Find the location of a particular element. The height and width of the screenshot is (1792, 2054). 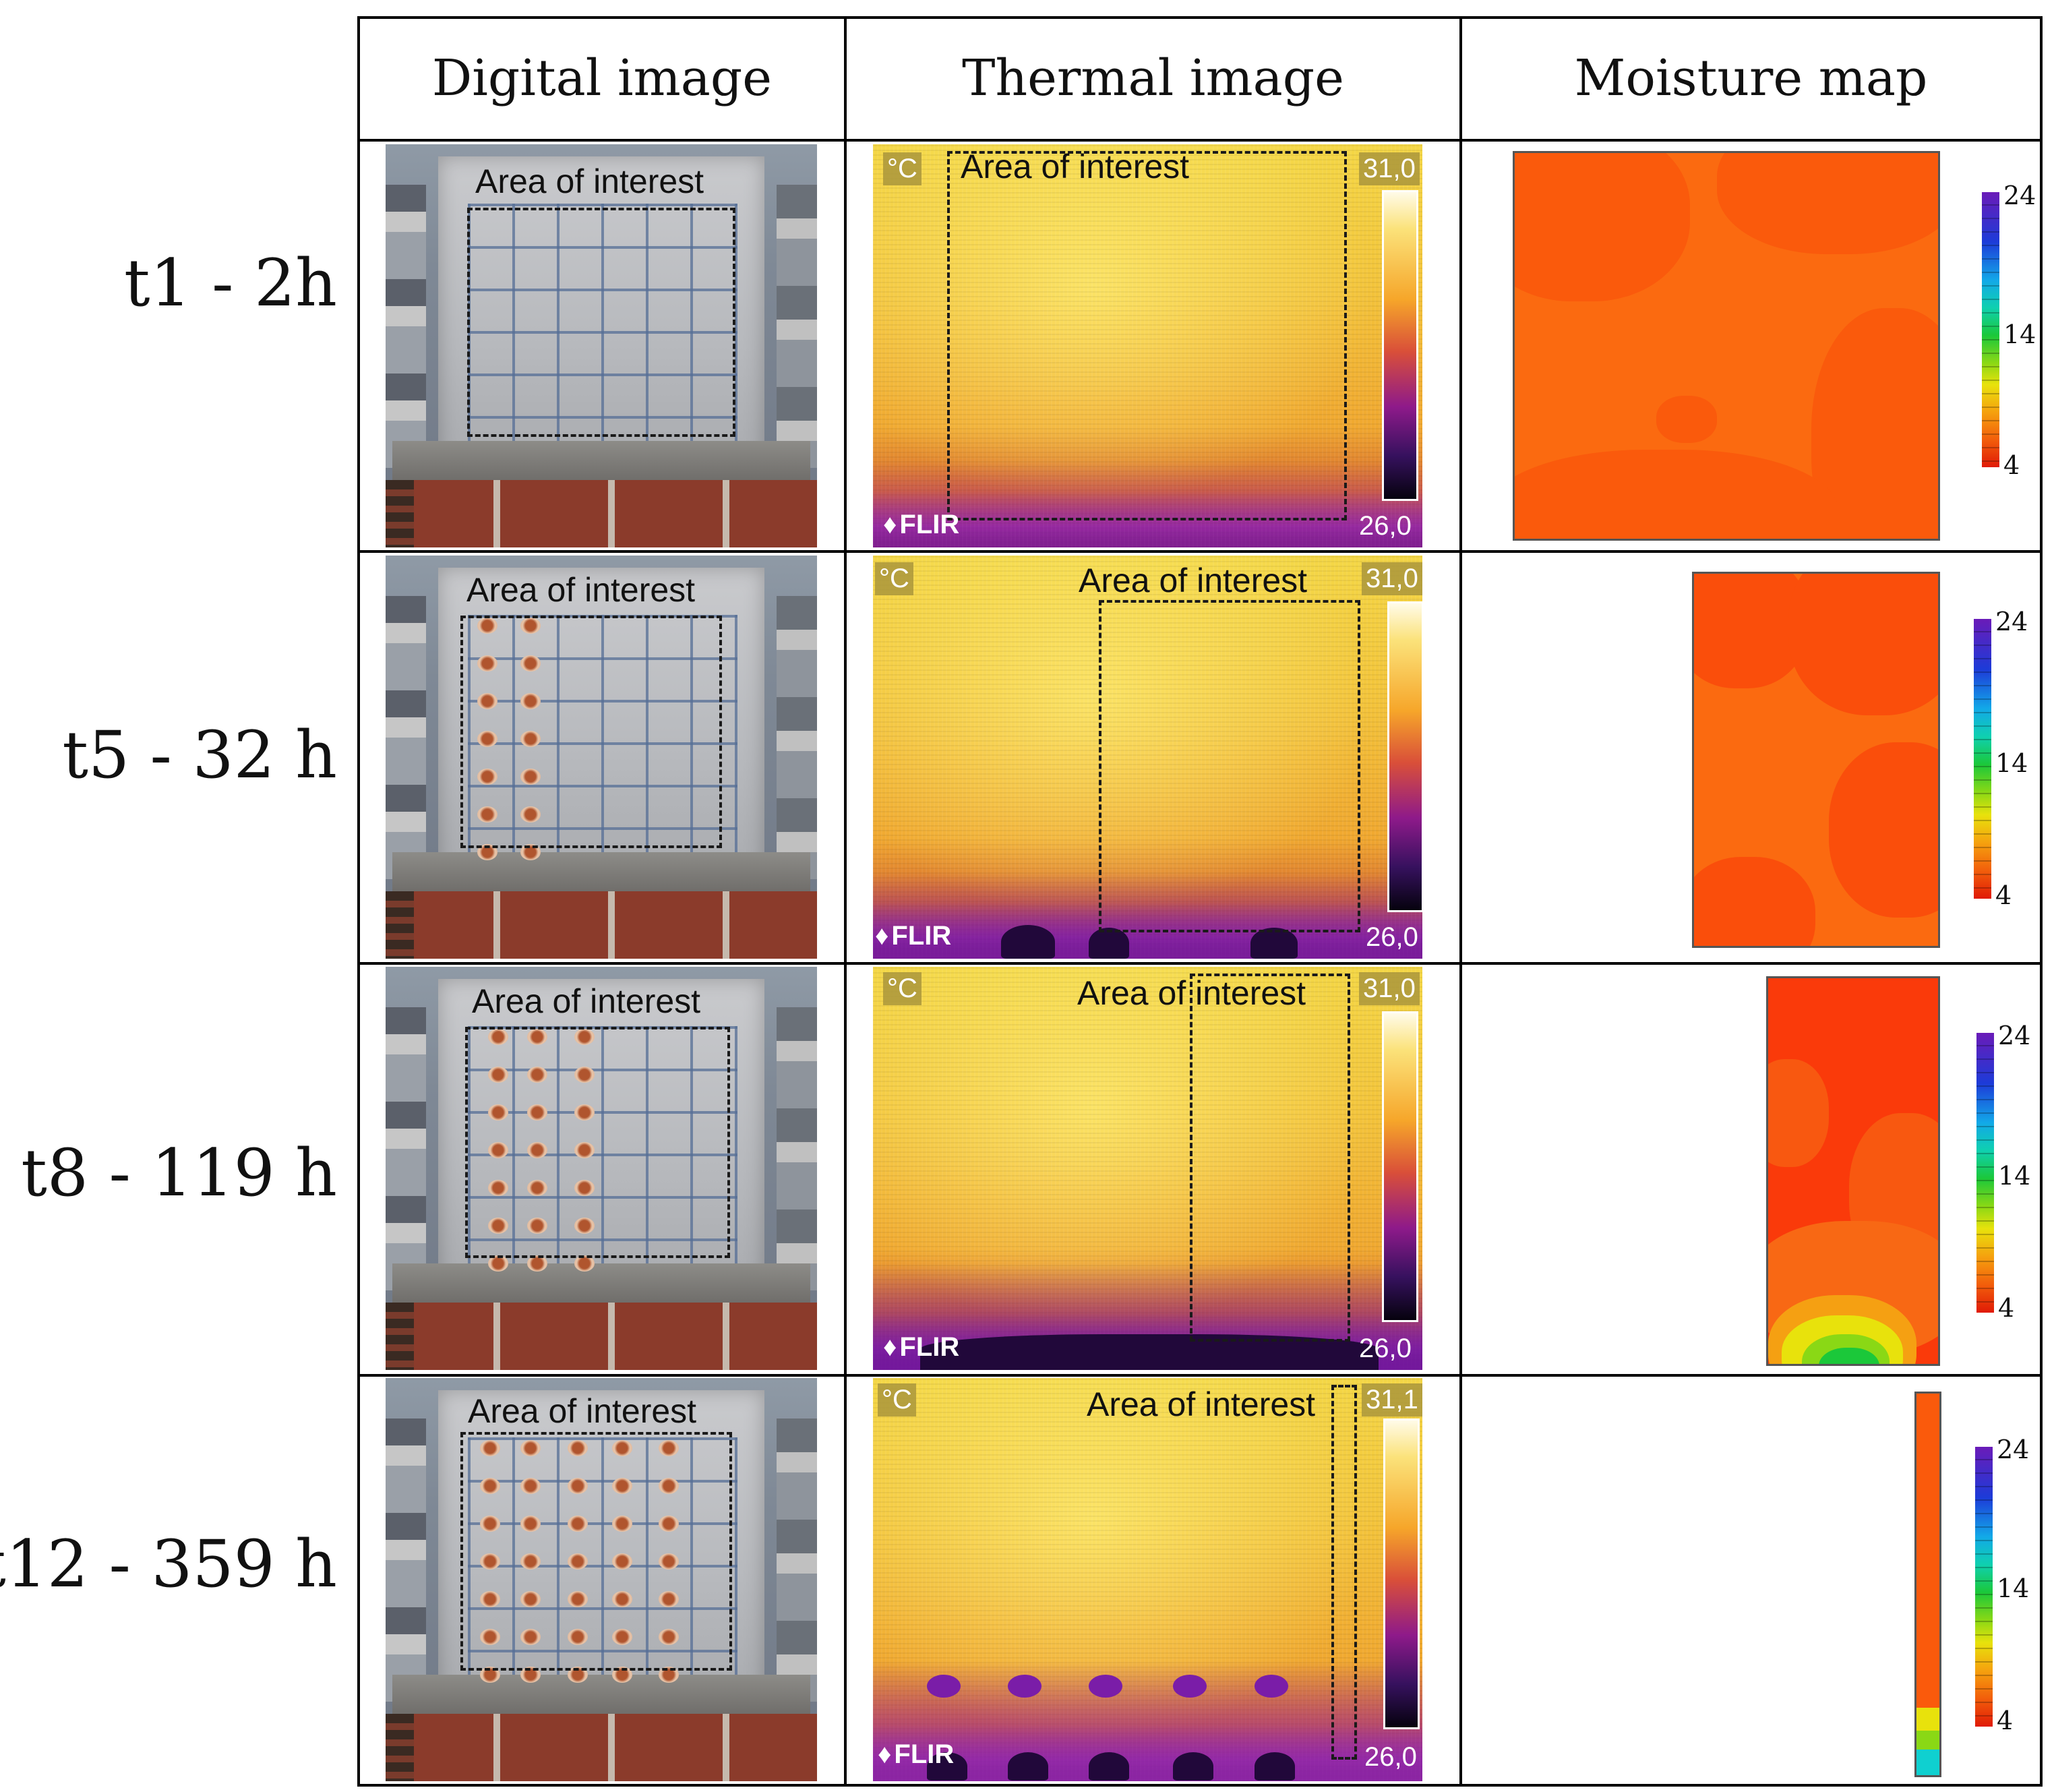

digital-photo-t5 is located at coordinates (601, 757).